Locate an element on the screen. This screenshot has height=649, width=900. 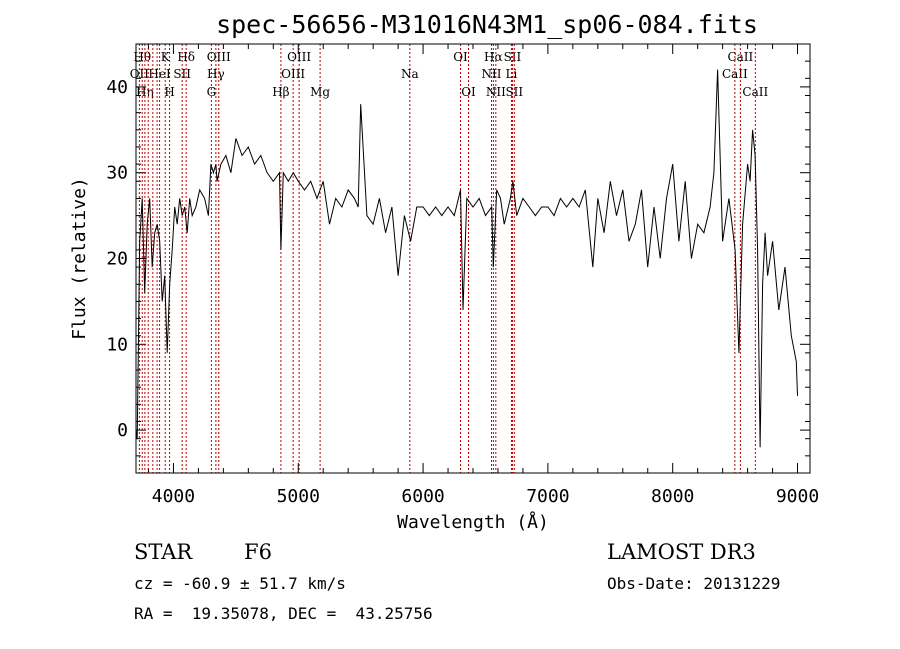
redshift-cz: cz = -60.9 ± 51.7 km/s is located at coordinates (240, 583).